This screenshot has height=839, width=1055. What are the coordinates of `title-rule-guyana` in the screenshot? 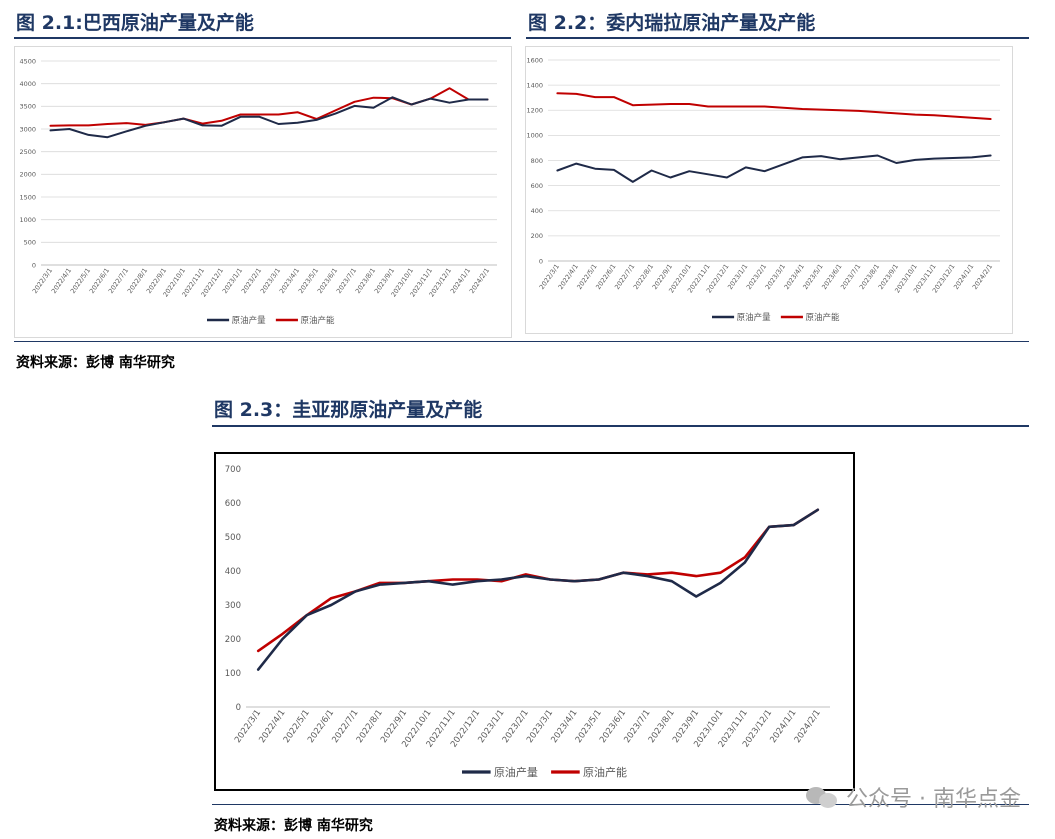 It's located at (620, 426).